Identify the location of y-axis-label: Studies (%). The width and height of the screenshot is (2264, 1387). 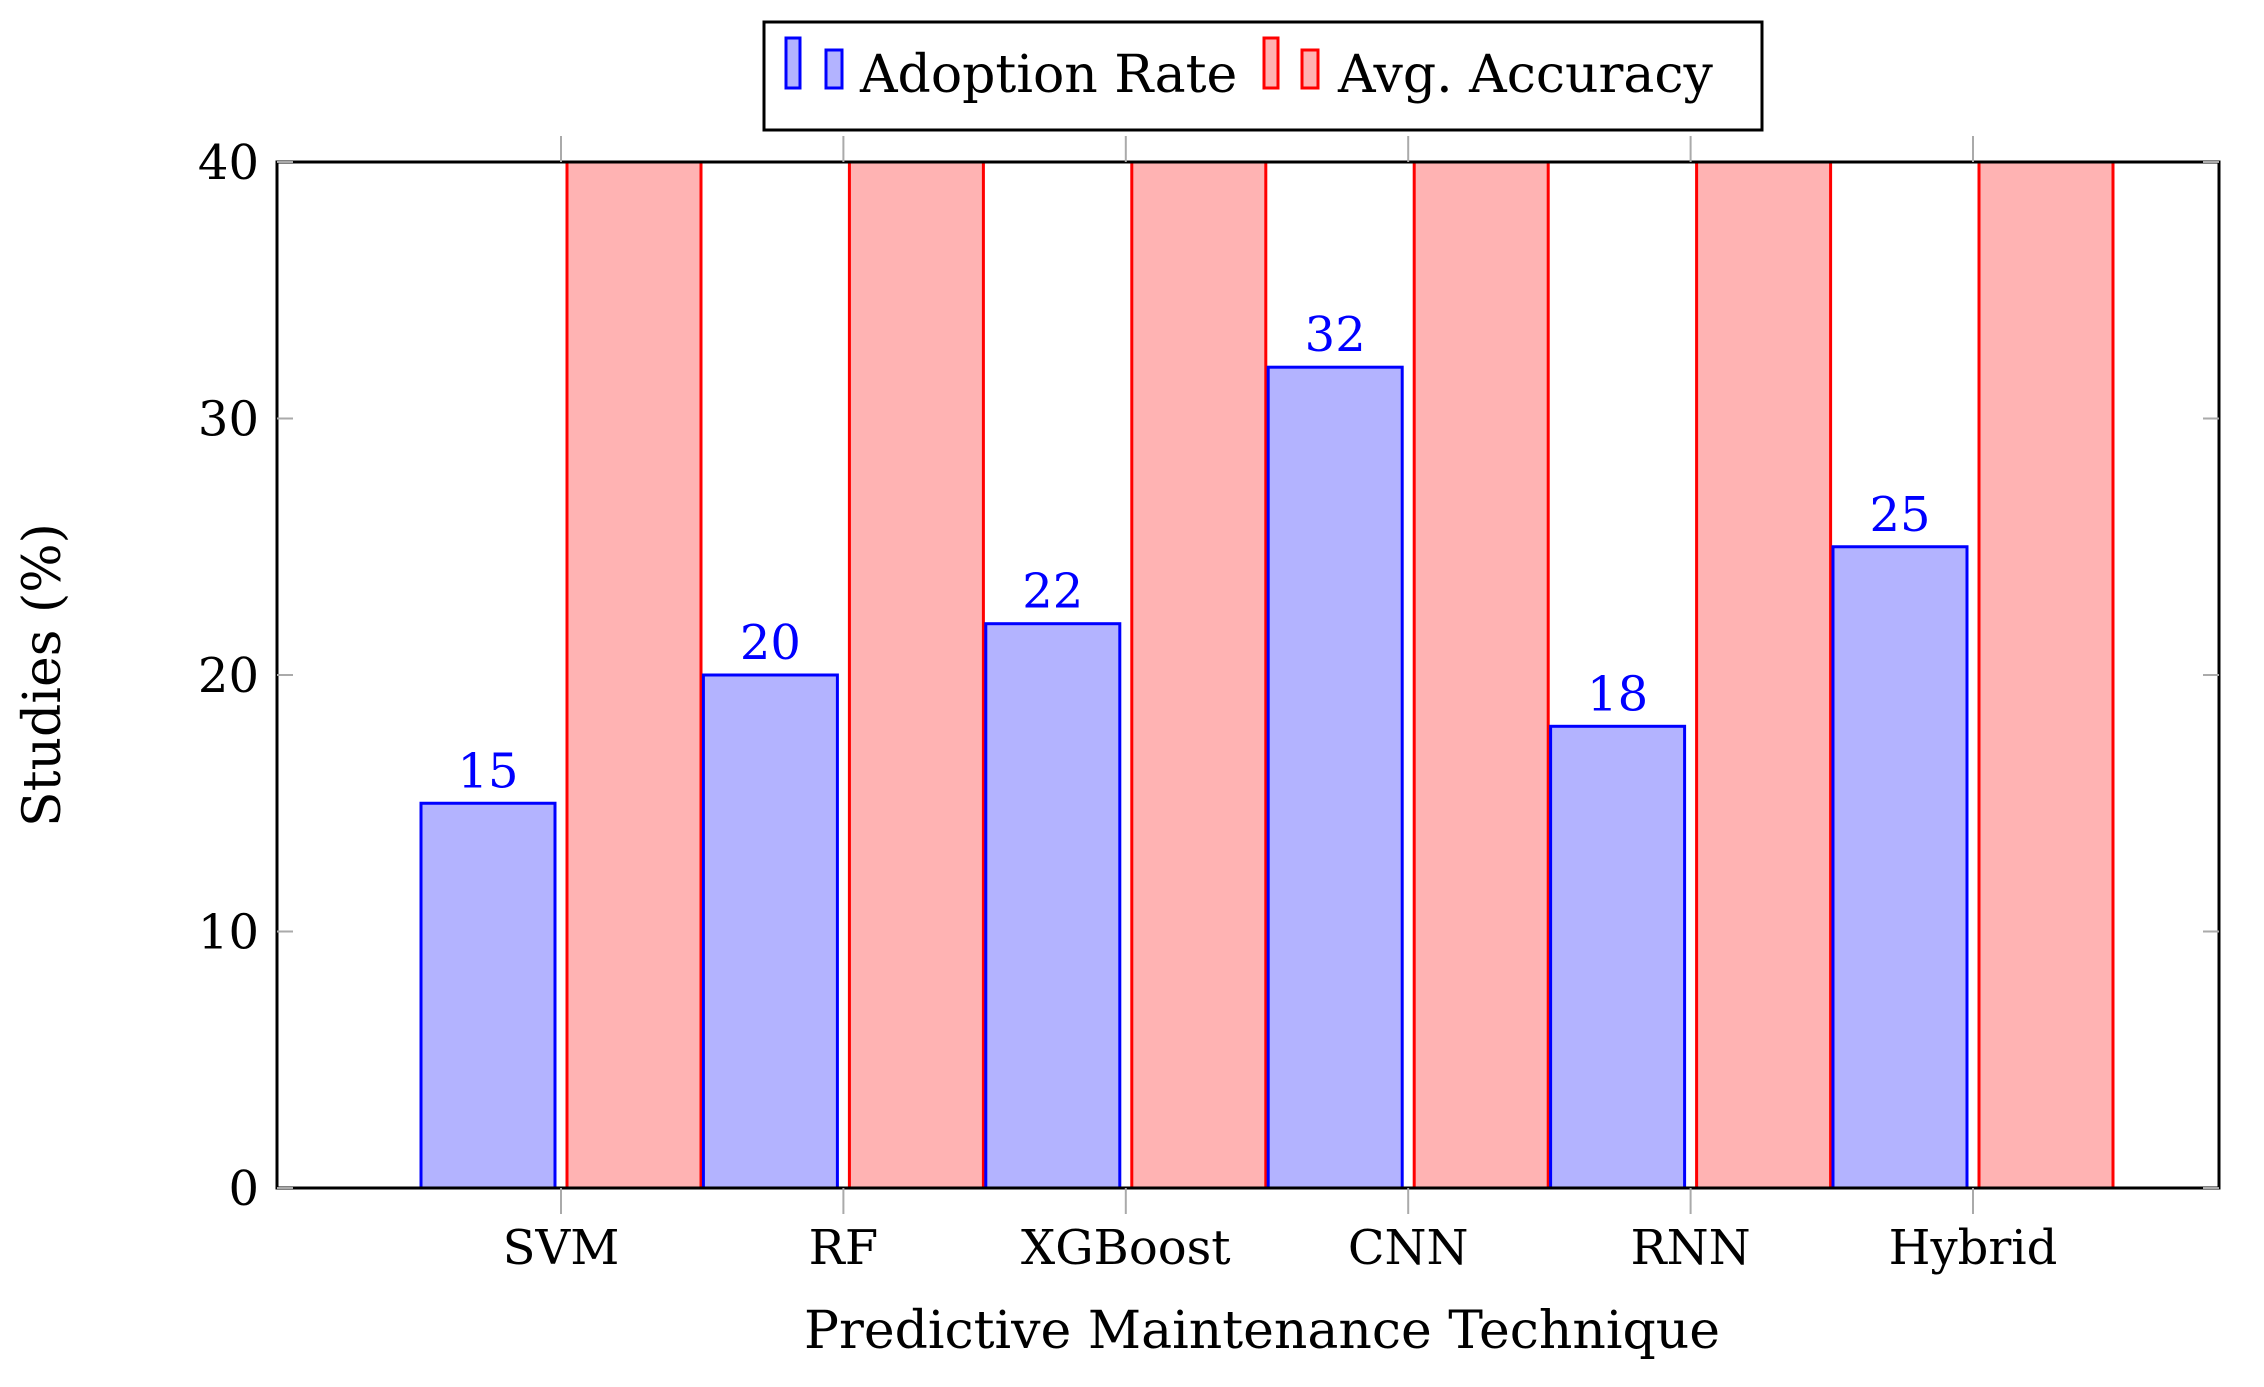
(43, 675).